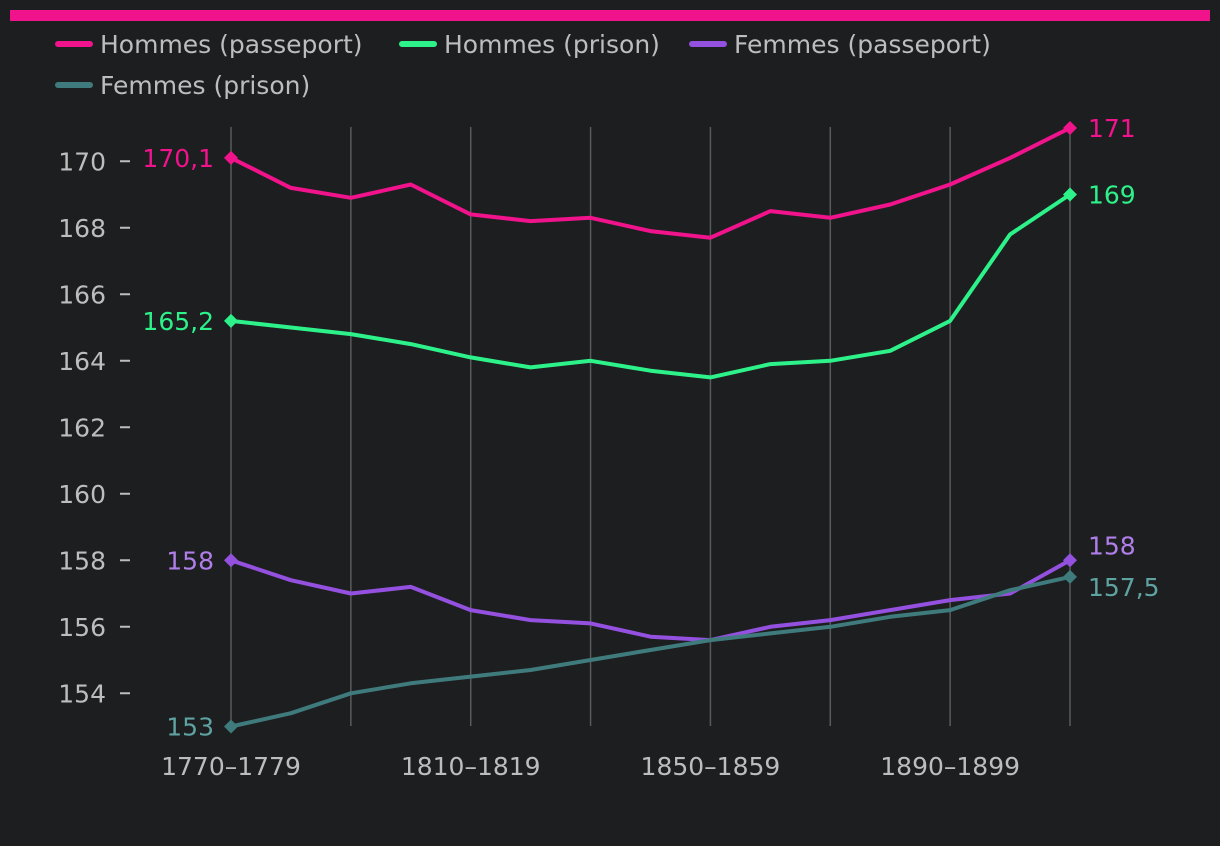 Image resolution: width=1220 pixels, height=846 pixels. I want to click on legend-label-femmes-passeport: Femmes (passeport), so click(862, 44).